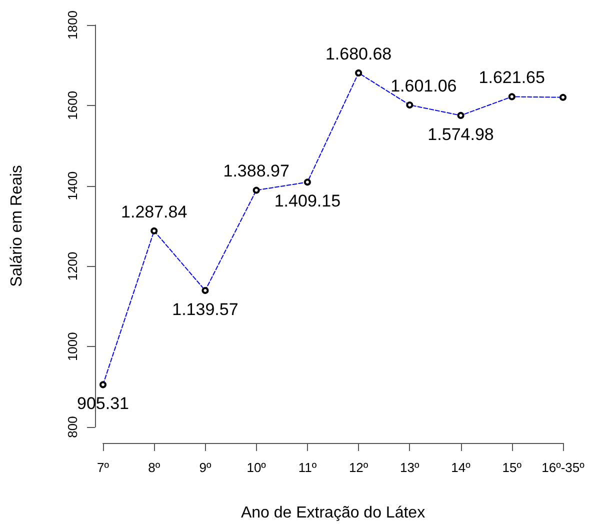 The image size is (598, 526). What do you see at coordinates (154, 212) in the screenshot?
I see `data-label: 1.287.84` at bounding box center [154, 212].